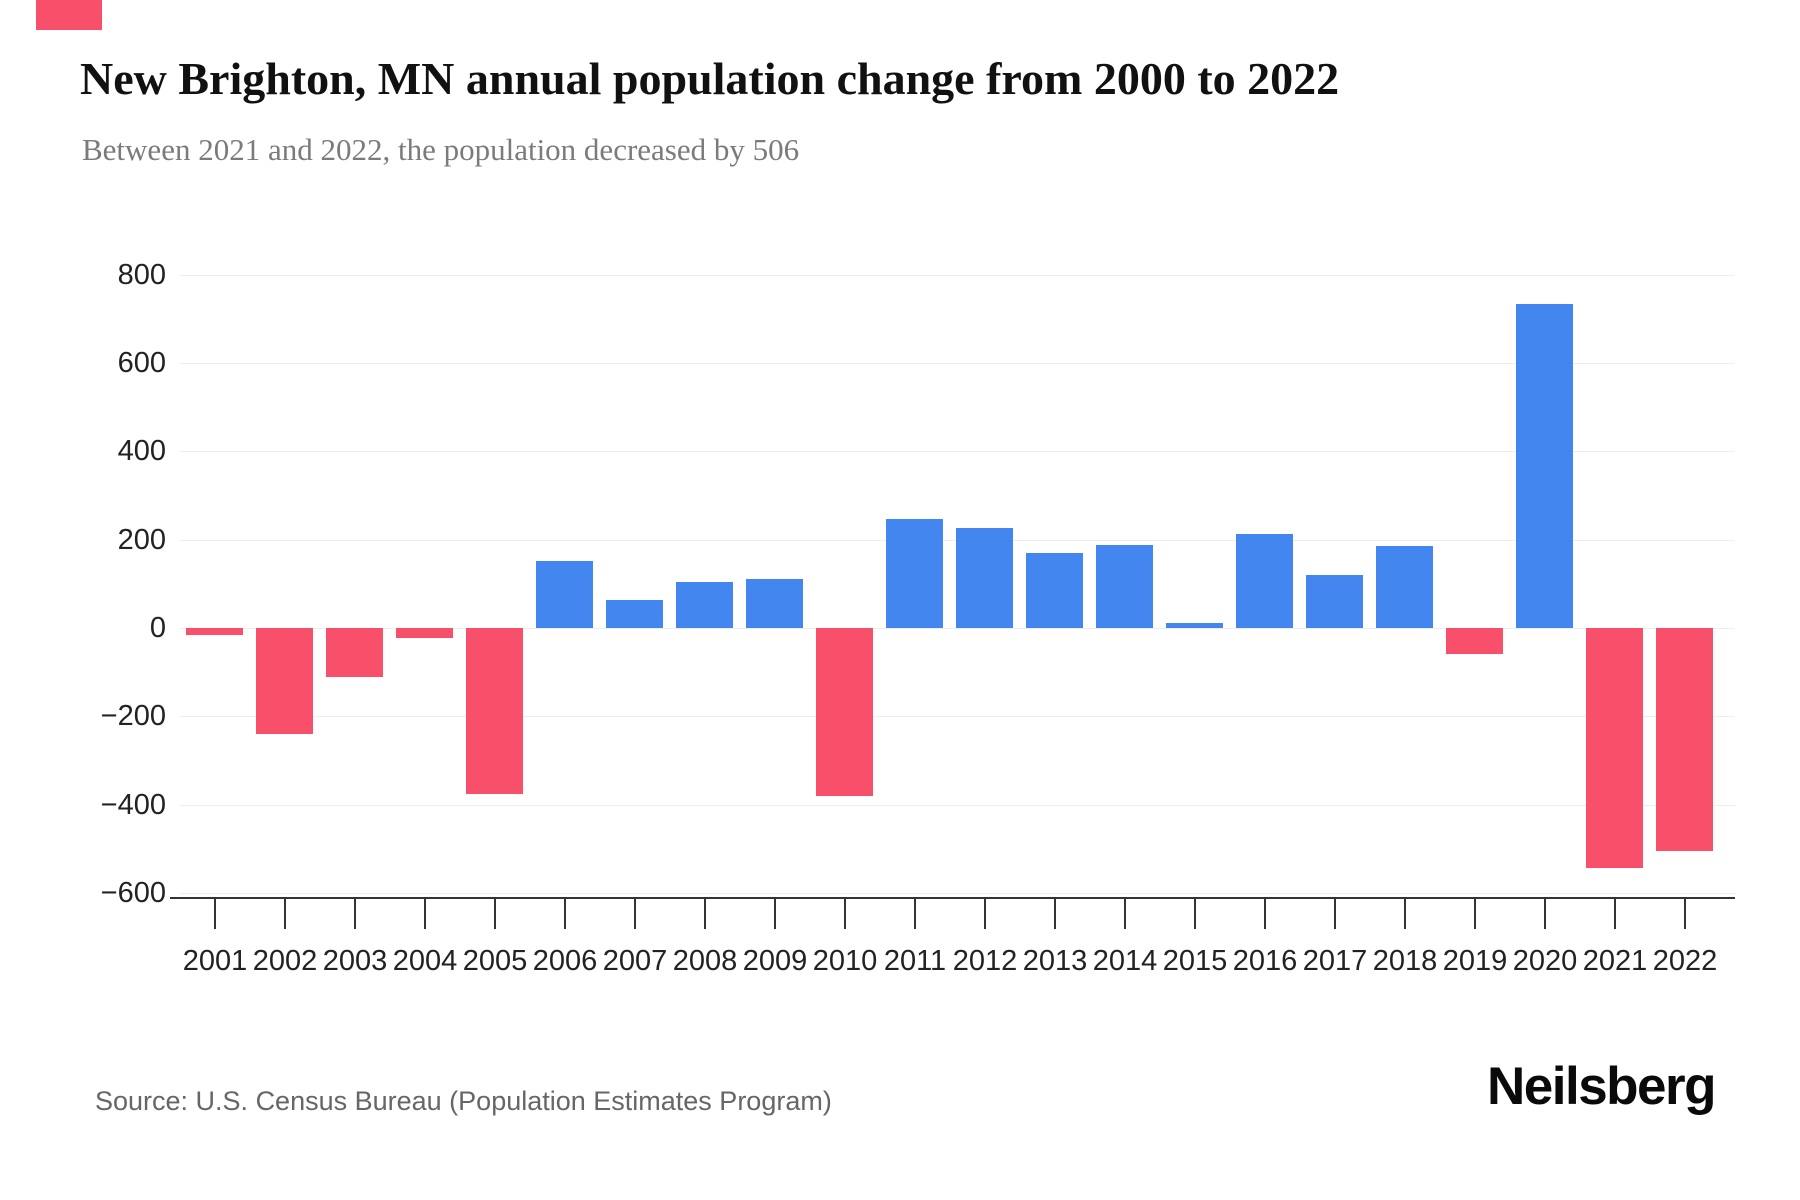 The width and height of the screenshot is (1800, 1200). Describe the element at coordinates (914, 573) in the screenshot. I see `bar-2011` at that location.